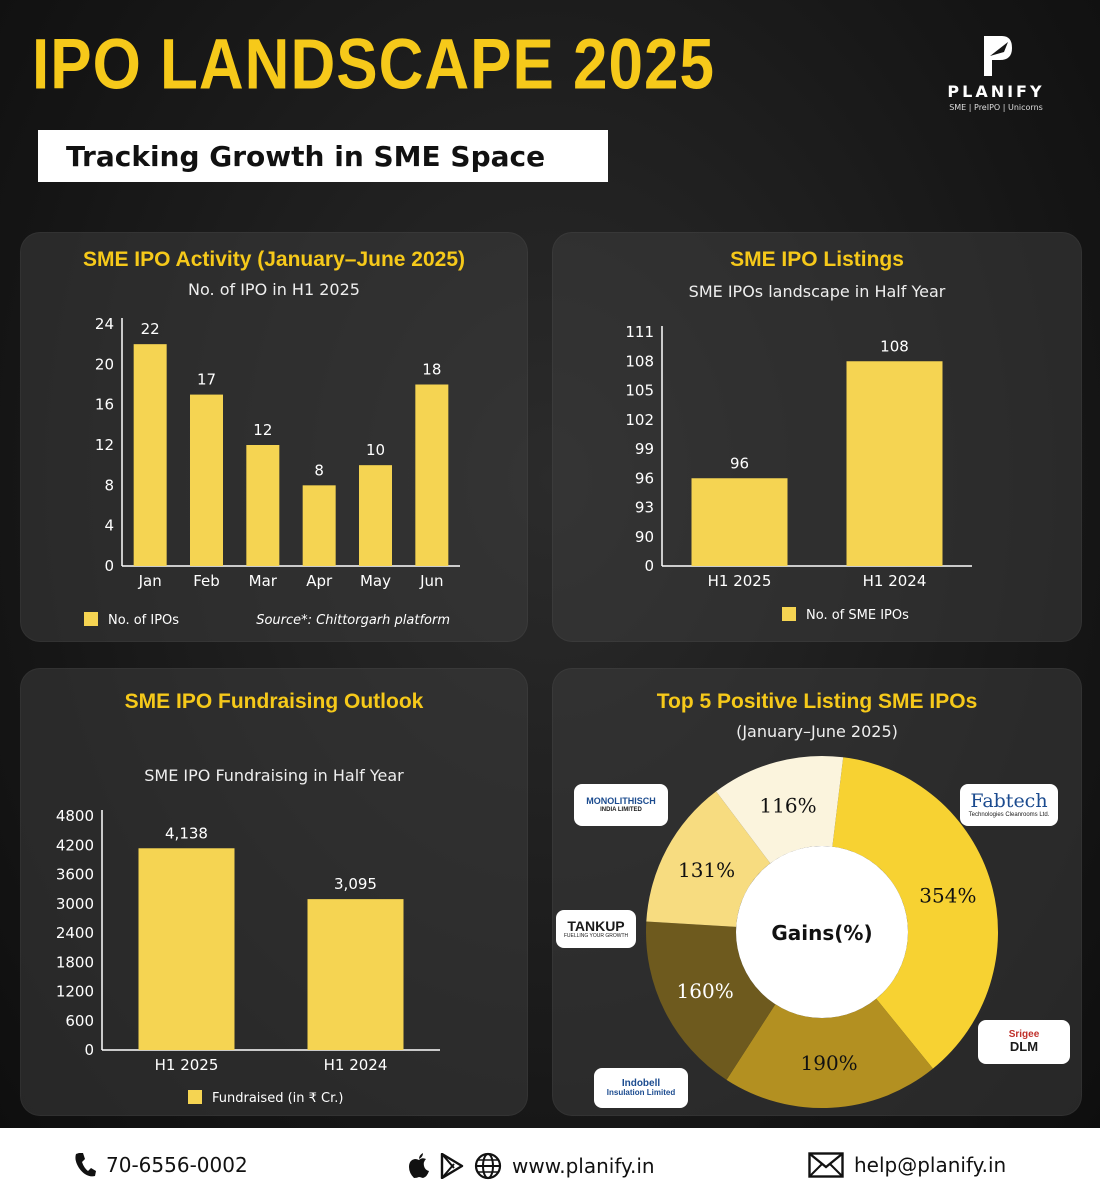 The width and height of the screenshot is (1100, 1200). What do you see at coordinates (177, 1165) in the screenshot?
I see `footer-phone-text: 70-6556-0002` at bounding box center [177, 1165].